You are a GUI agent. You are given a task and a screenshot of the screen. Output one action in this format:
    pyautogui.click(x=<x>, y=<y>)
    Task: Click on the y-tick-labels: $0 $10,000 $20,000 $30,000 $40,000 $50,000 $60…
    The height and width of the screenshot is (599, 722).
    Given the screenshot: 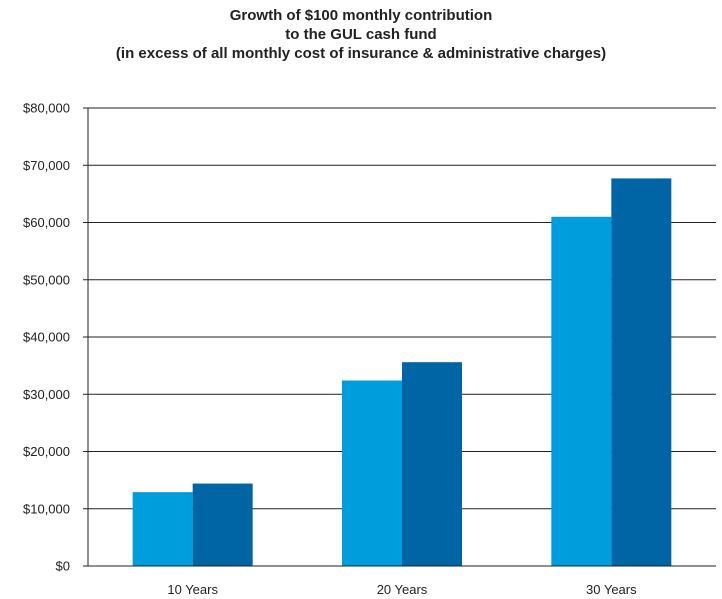 What is the action you would take?
    pyautogui.click(x=46, y=337)
    